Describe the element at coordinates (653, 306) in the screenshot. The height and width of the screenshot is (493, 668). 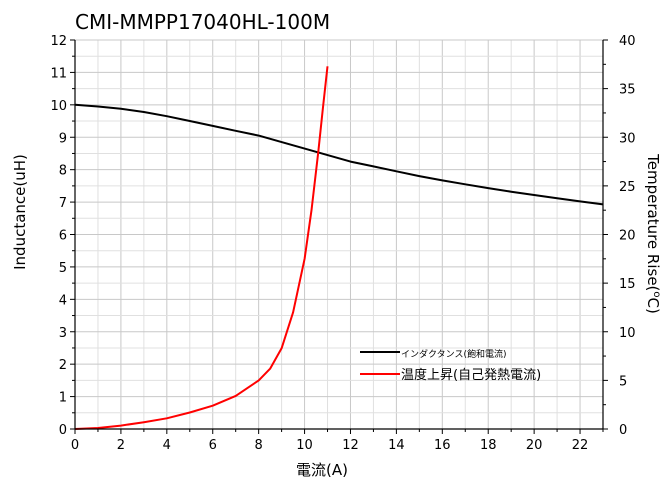
I see `y-right-axis-title-unit: C)` at that location.